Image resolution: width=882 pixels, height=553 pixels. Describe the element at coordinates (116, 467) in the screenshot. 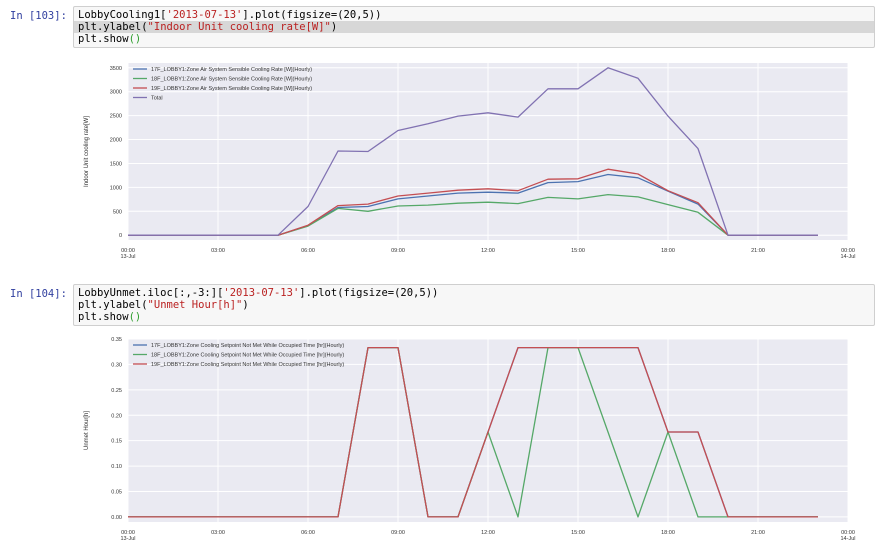

I see `y-tick-label: 0.10` at that location.